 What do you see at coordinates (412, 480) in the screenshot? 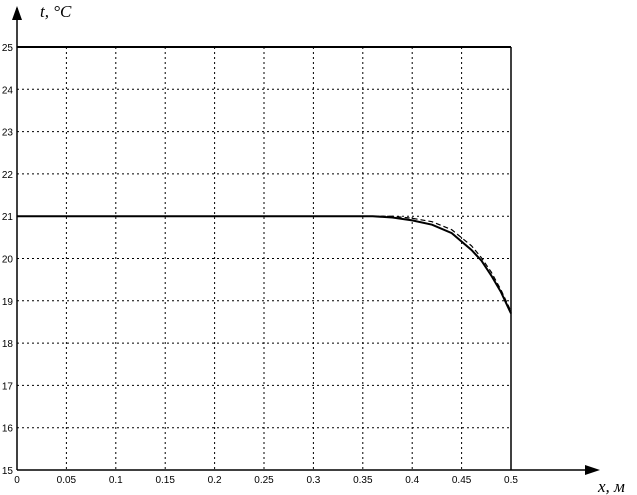
I see `x-tick-label: 0.4` at bounding box center [412, 480].